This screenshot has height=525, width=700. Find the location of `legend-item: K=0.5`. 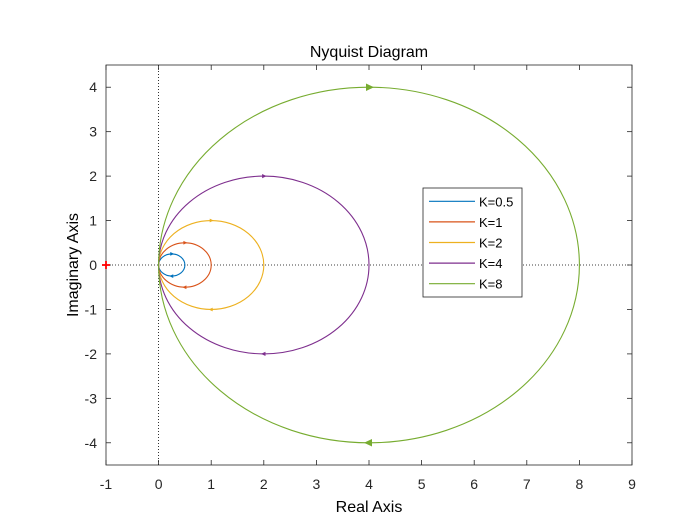

legend-item: K=0.5 is located at coordinates (471, 201).